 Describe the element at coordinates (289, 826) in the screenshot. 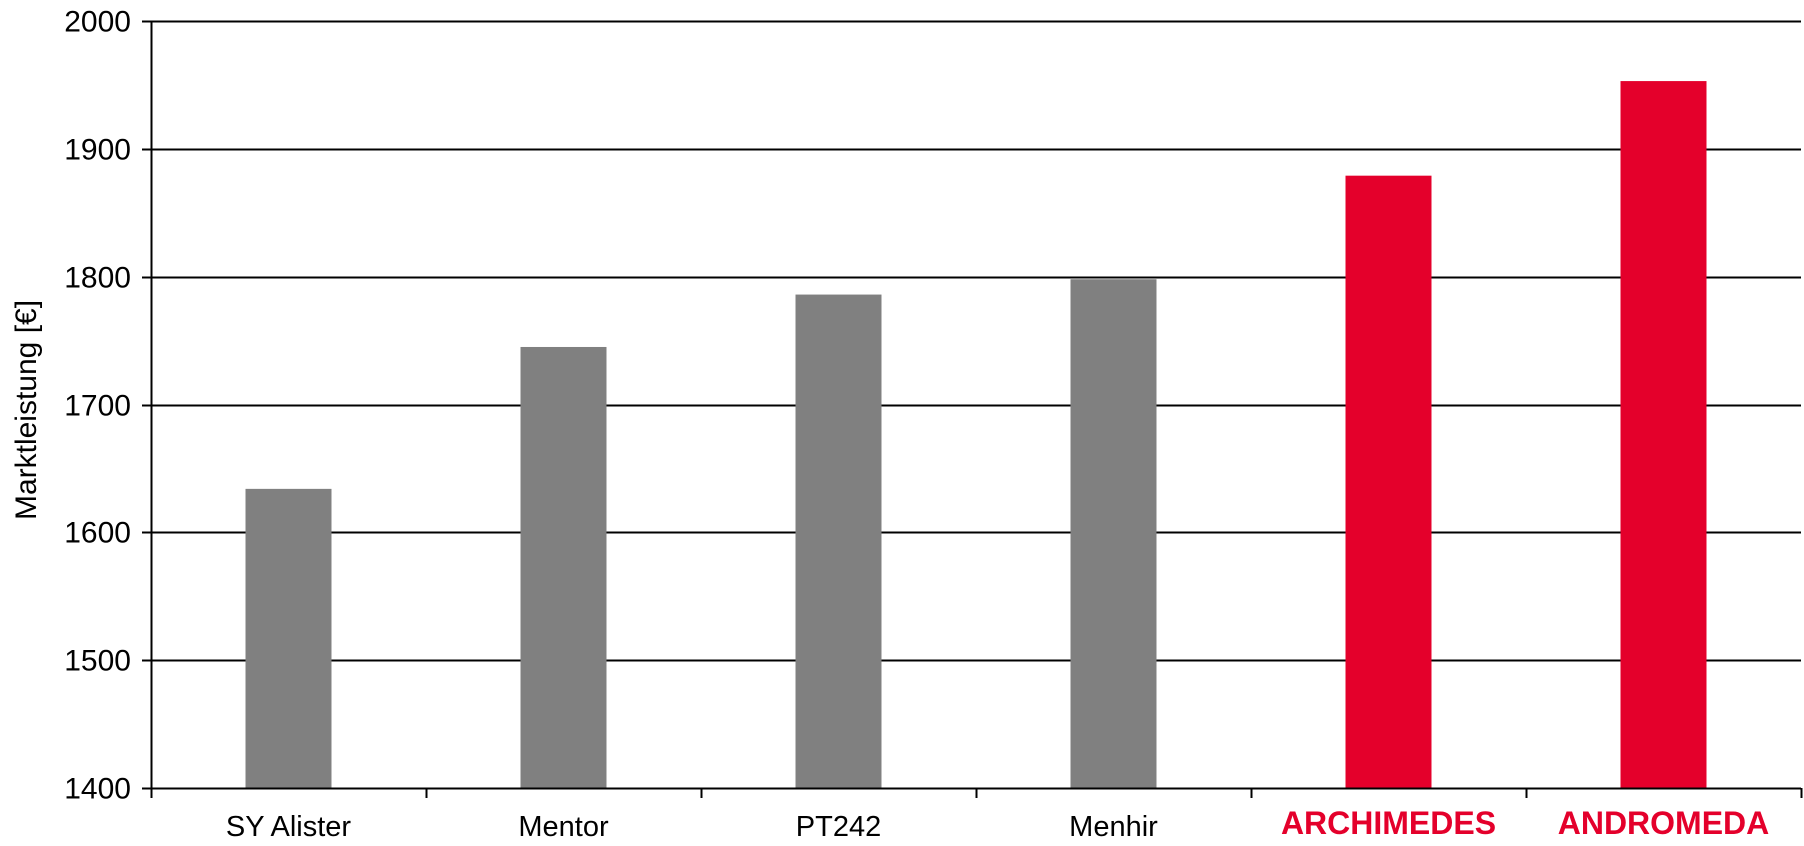

I see `x-category-label: SY Alister` at that location.